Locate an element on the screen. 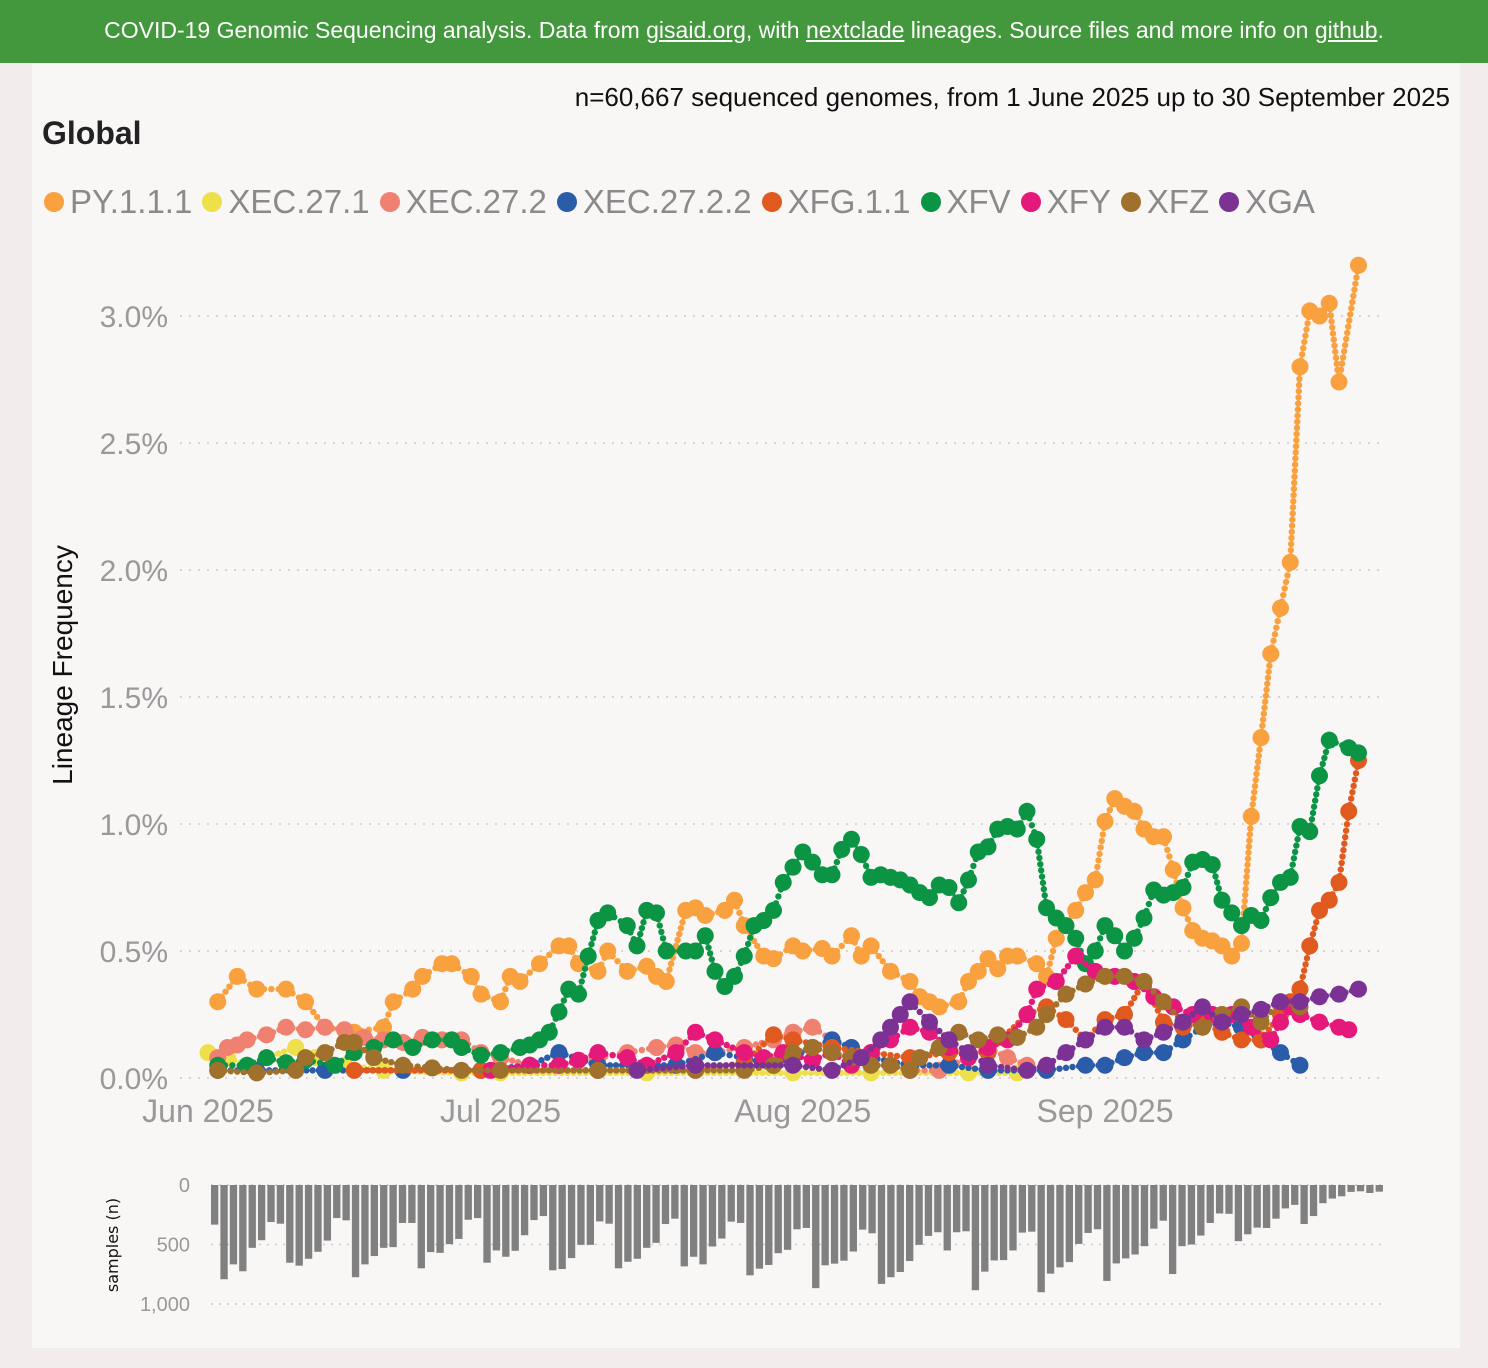  legend-item: XEC.27.1 is located at coordinates (286, 202).